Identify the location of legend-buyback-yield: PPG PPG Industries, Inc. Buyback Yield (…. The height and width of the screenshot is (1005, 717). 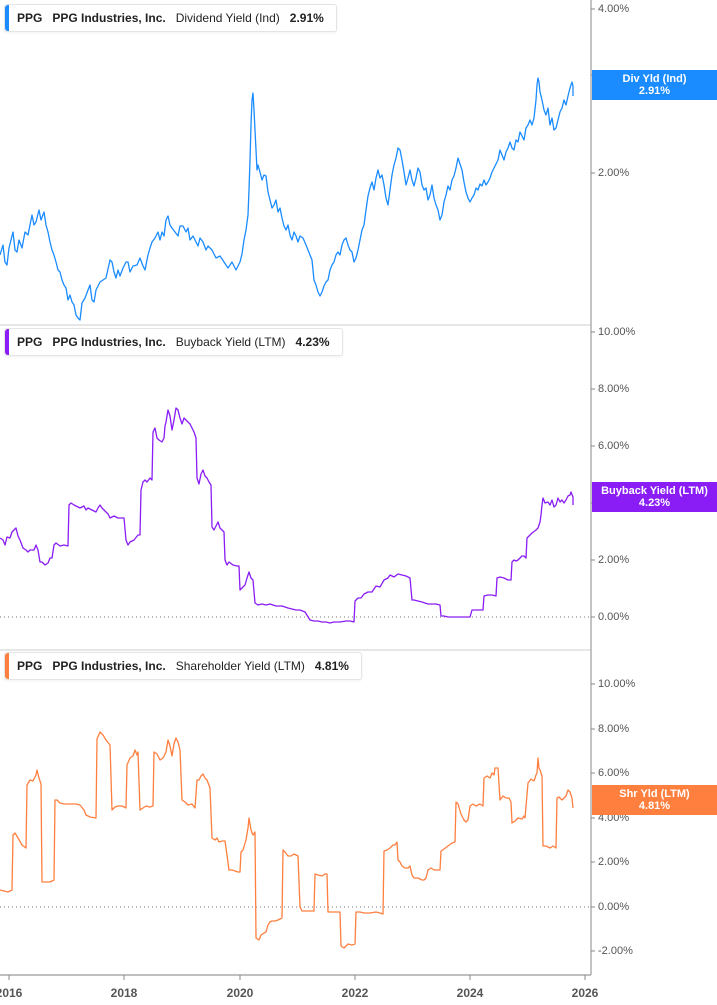
(173, 342).